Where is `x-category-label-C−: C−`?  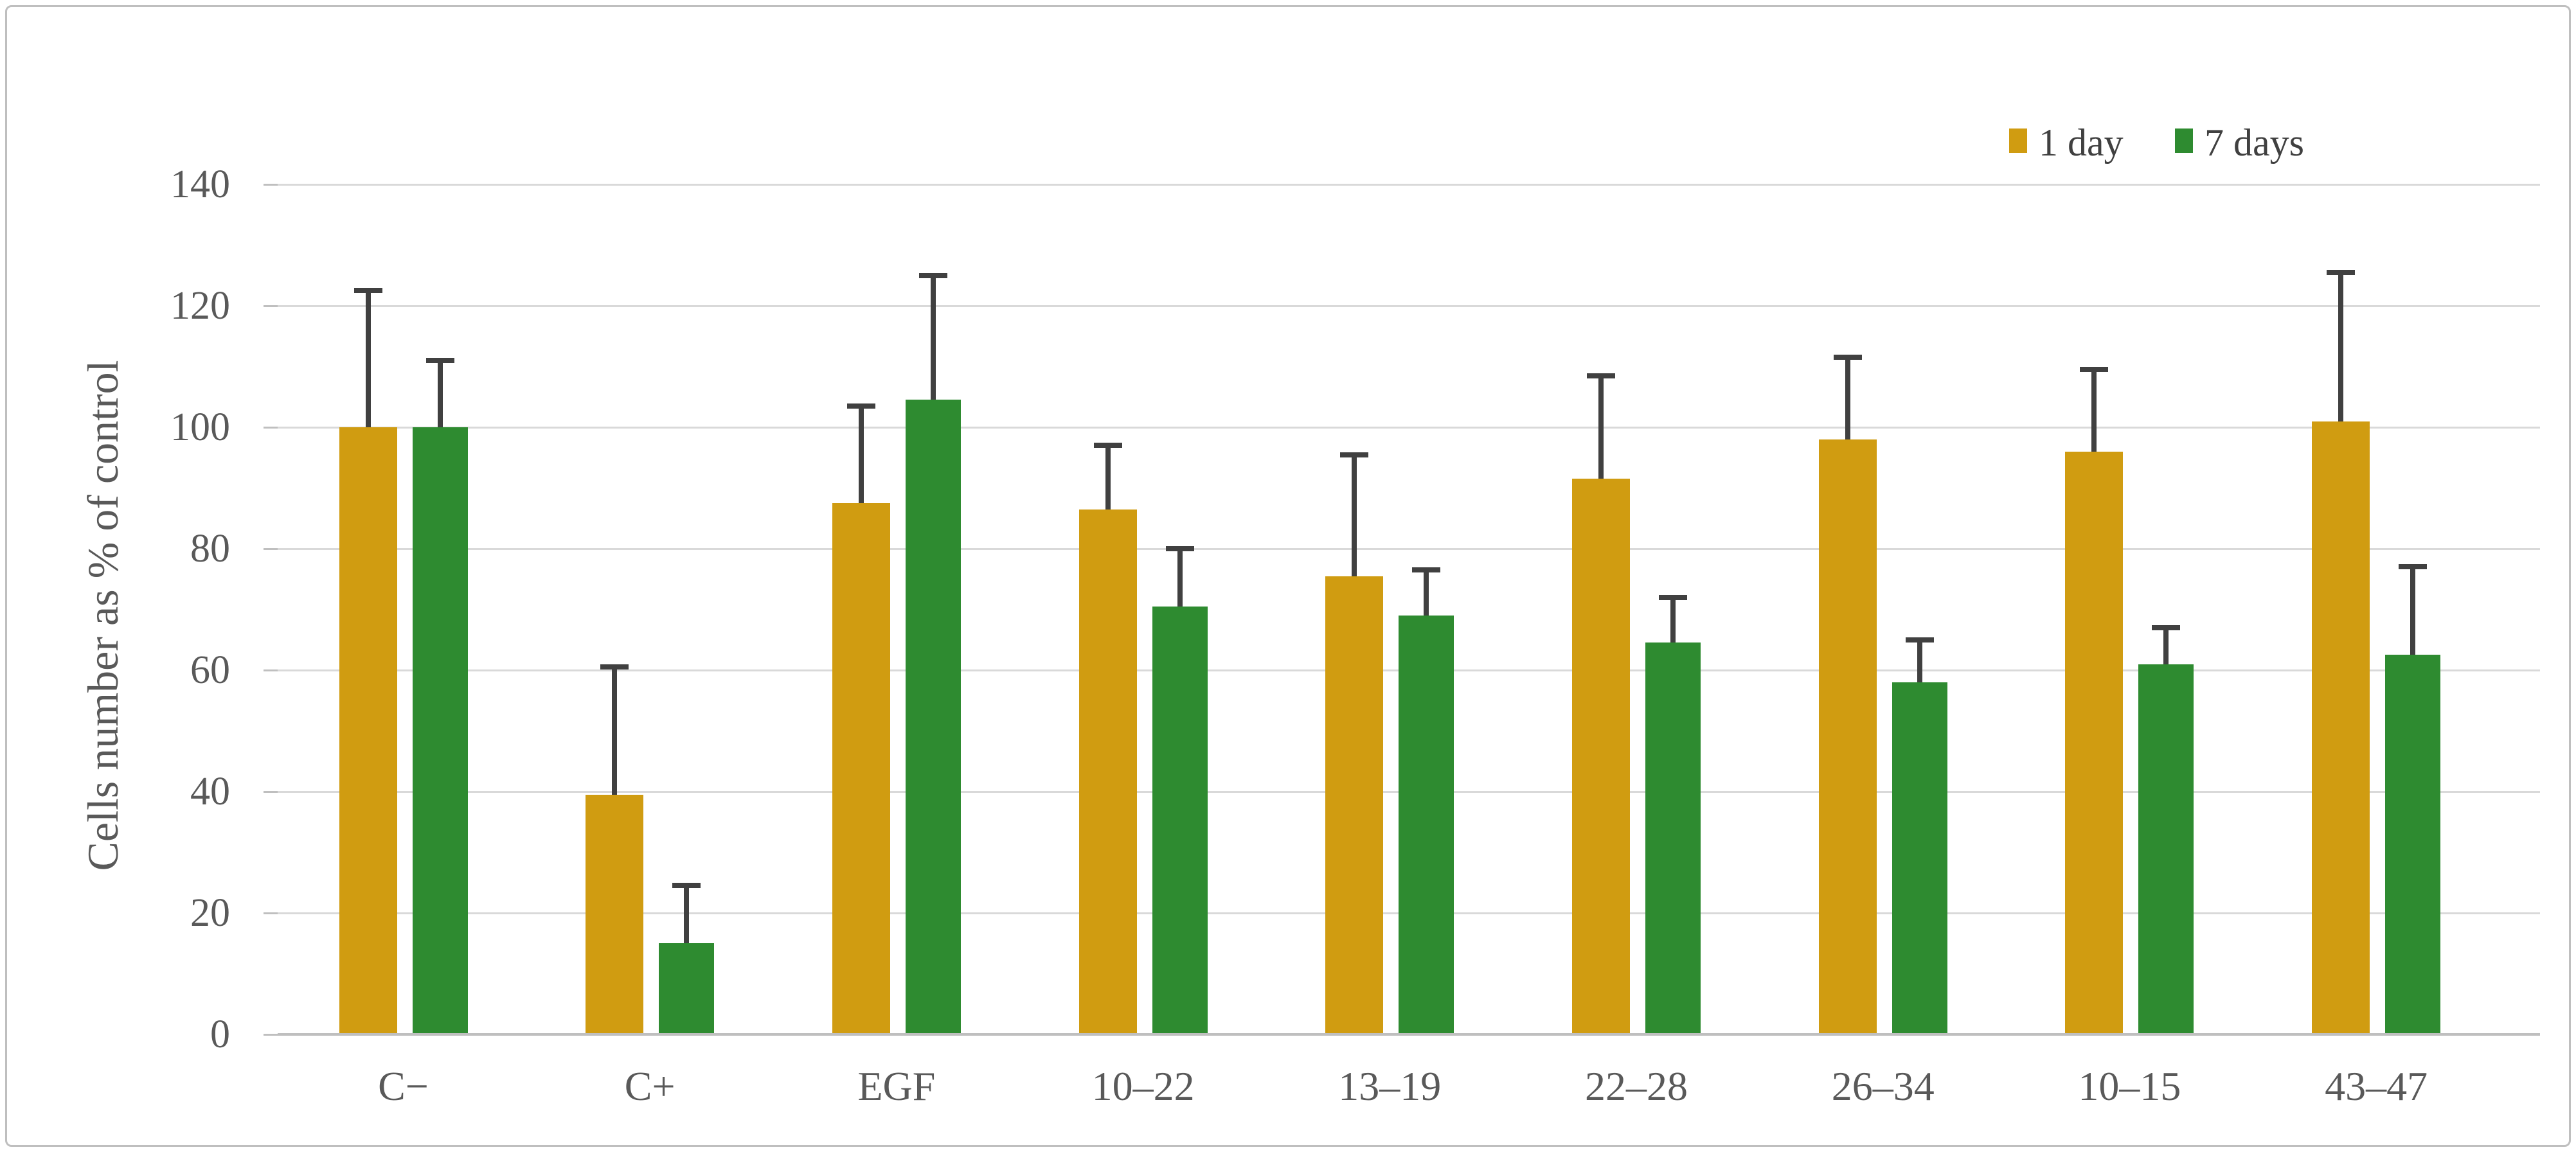
x-category-label-C−: C− is located at coordinates (403, 1086).